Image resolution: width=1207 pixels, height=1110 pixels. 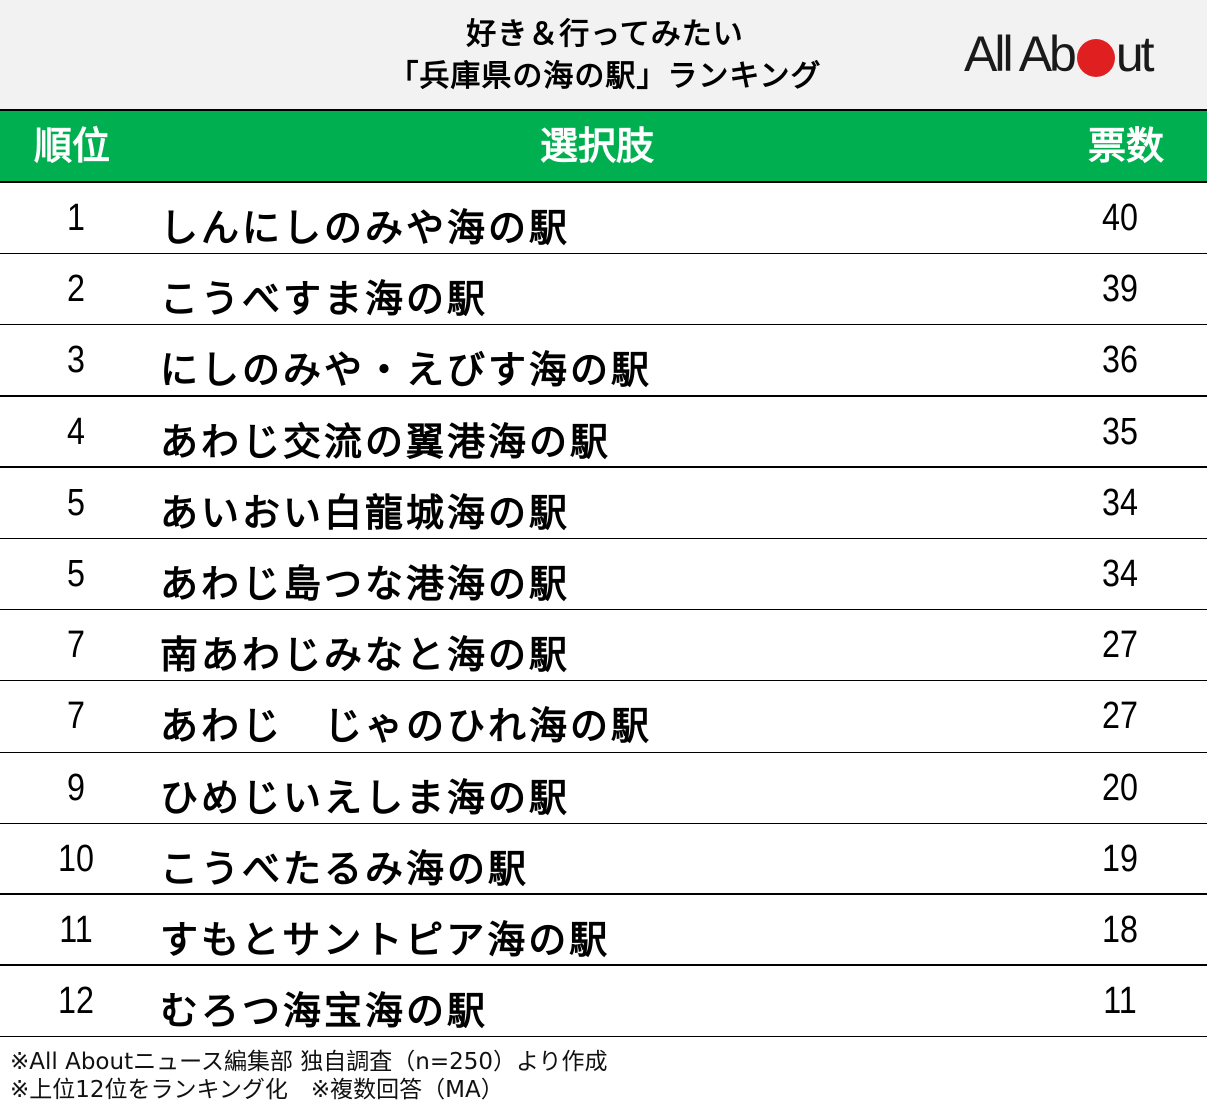 I want to click on table-row: 2 こうべすま海の駅 39, so click(x=603, y=290).